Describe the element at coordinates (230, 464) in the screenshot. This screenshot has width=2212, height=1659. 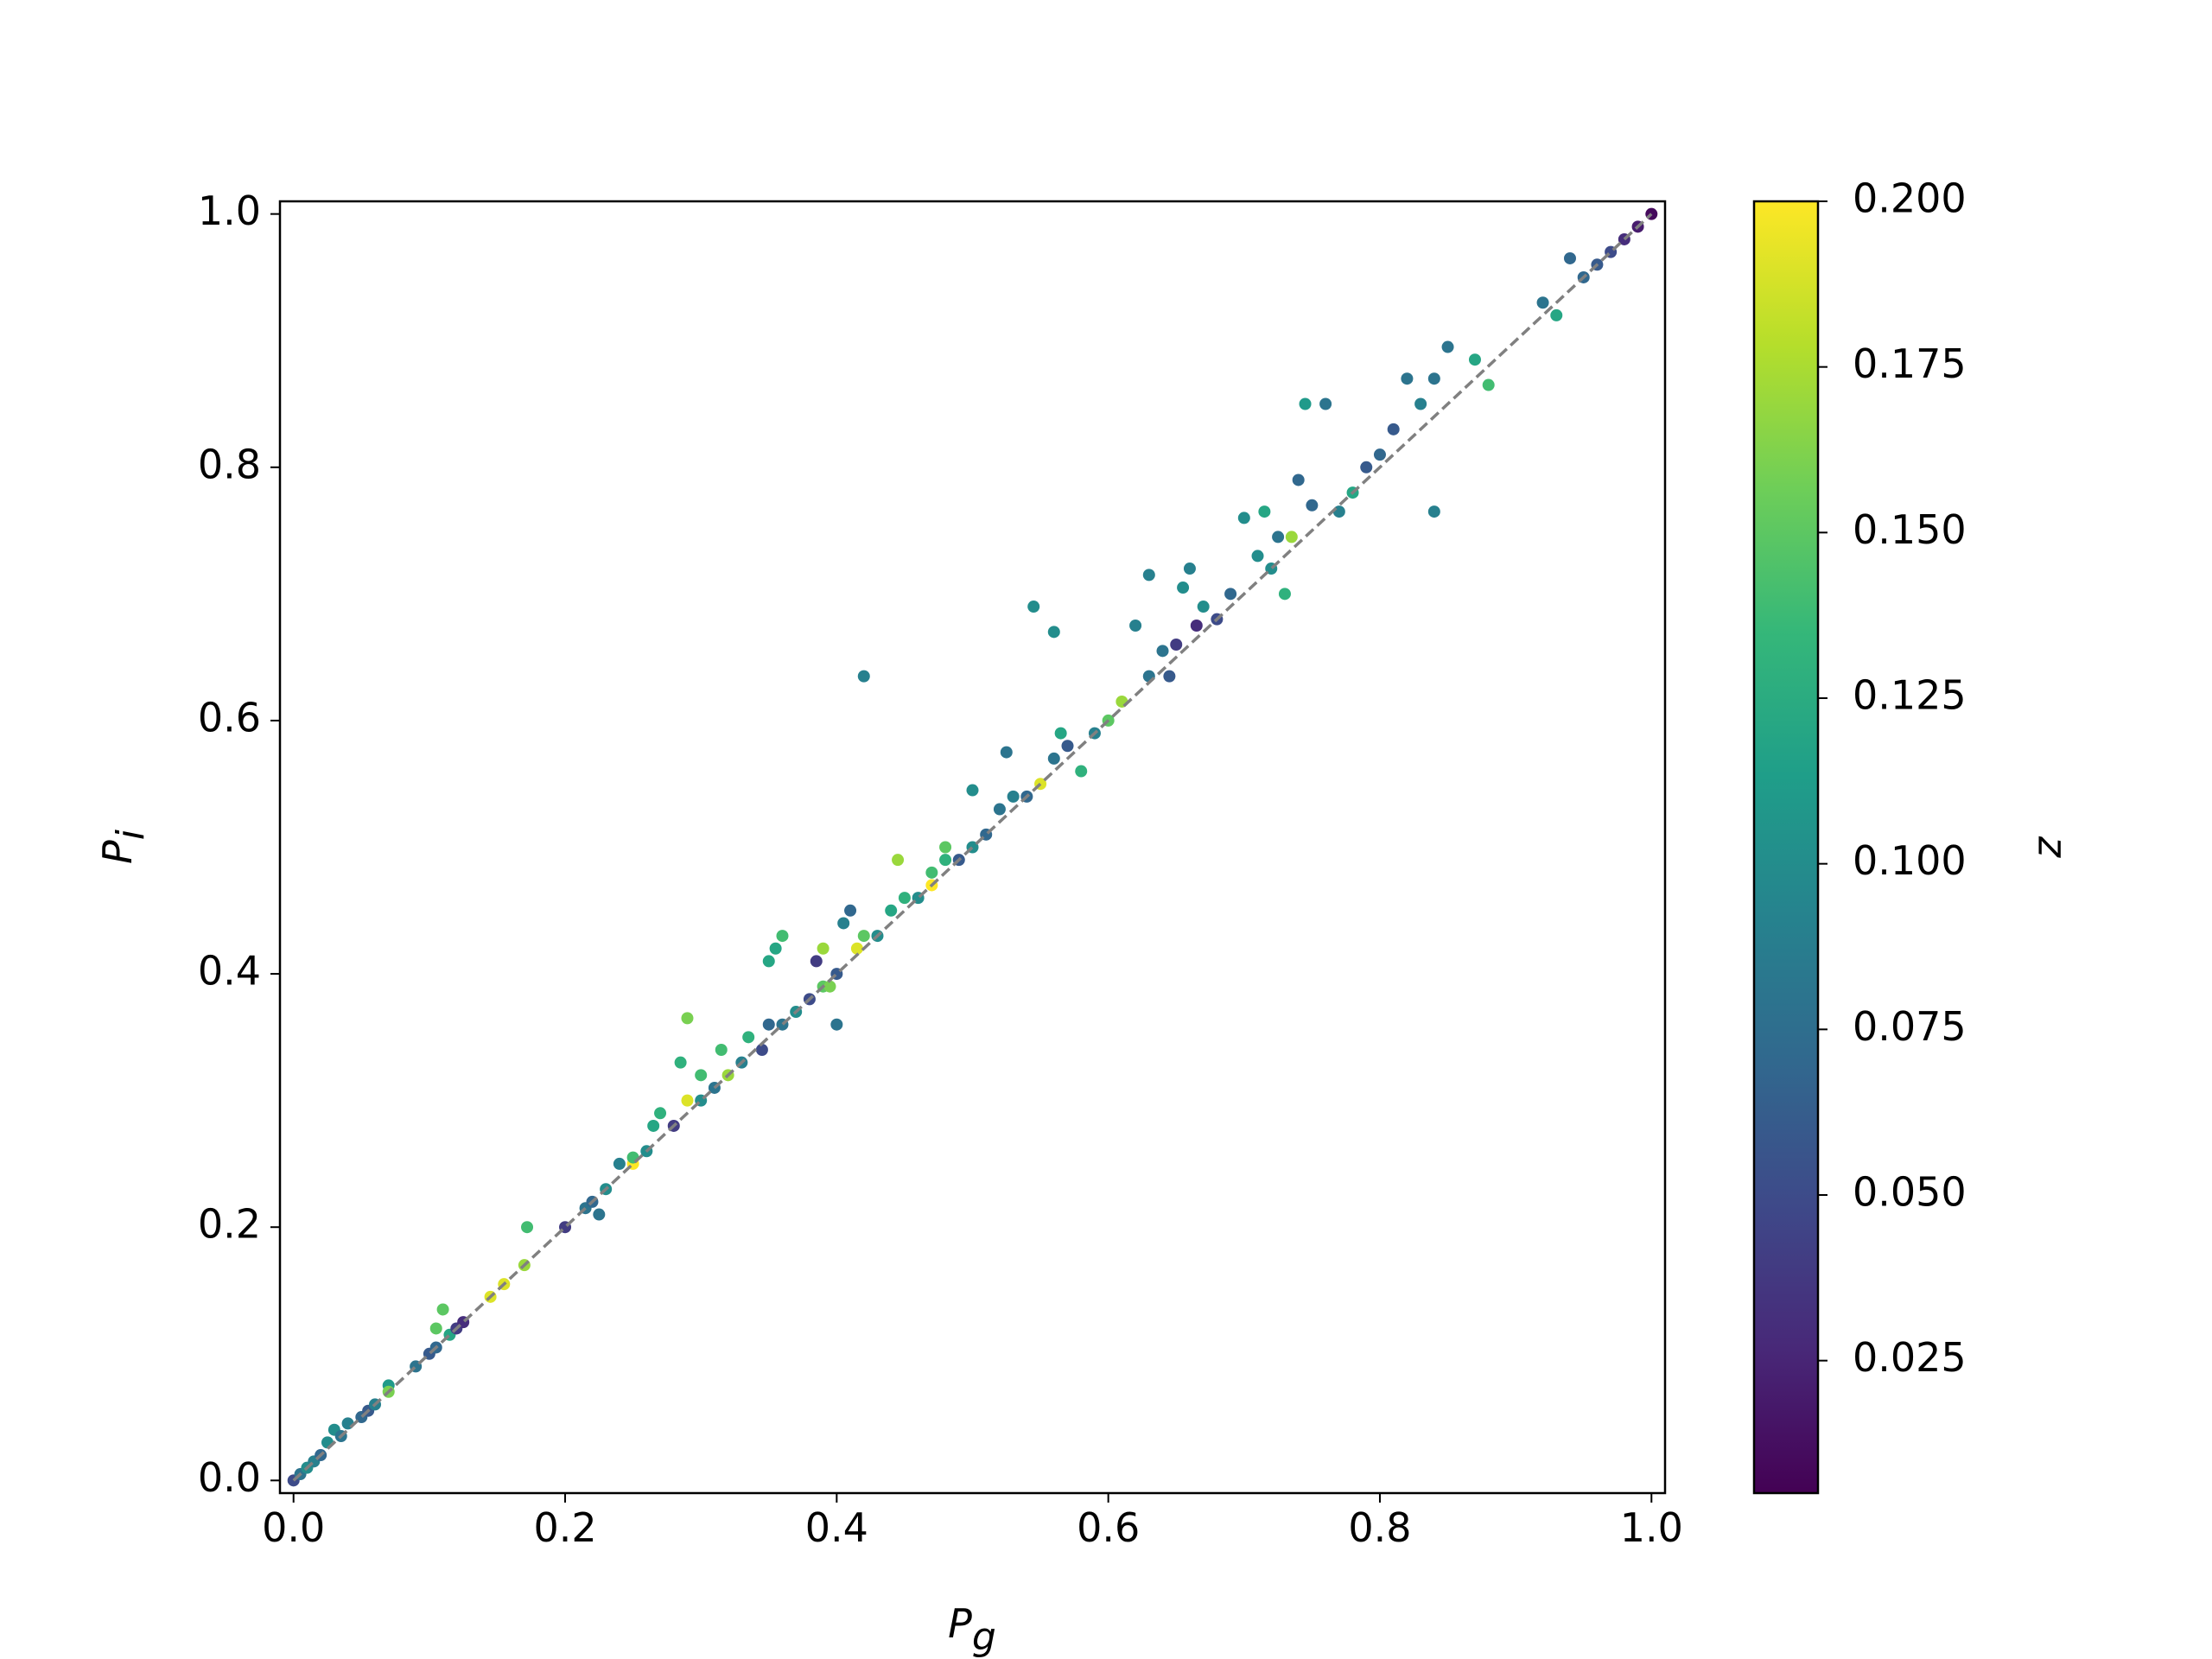
I see `y-tick-label: 0.8` at that location.